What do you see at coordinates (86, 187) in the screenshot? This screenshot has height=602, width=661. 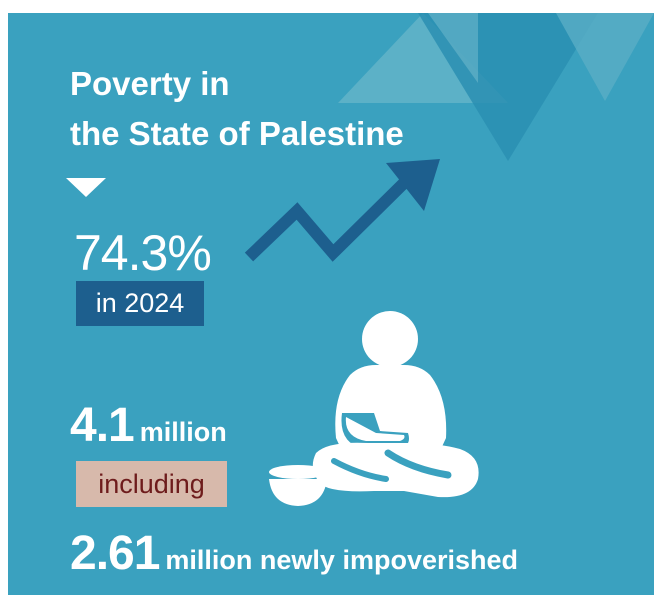 I see `down-triangle-icon` at bounding box center [86, 187].